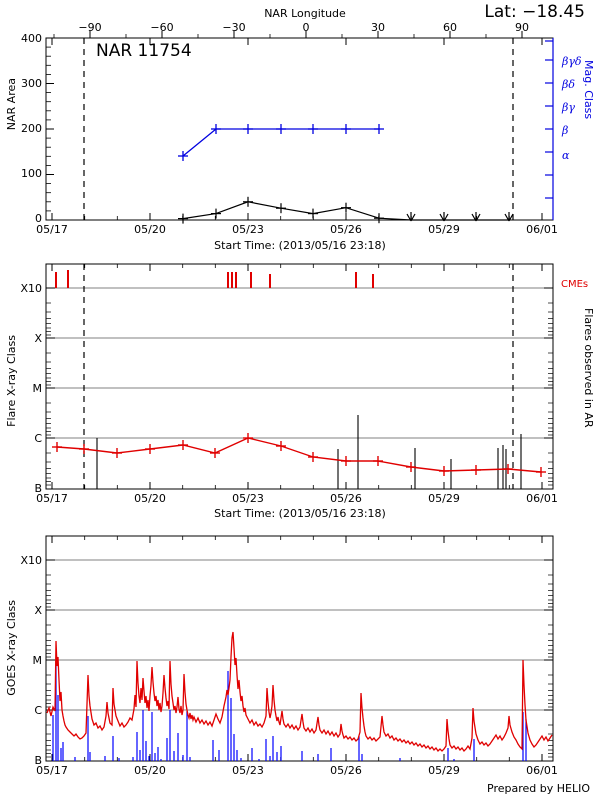 Image resolution: width=600 pixels, height=800 pixels. I want to click on panel1-xtick-2: 05/23, so click(248, 229).